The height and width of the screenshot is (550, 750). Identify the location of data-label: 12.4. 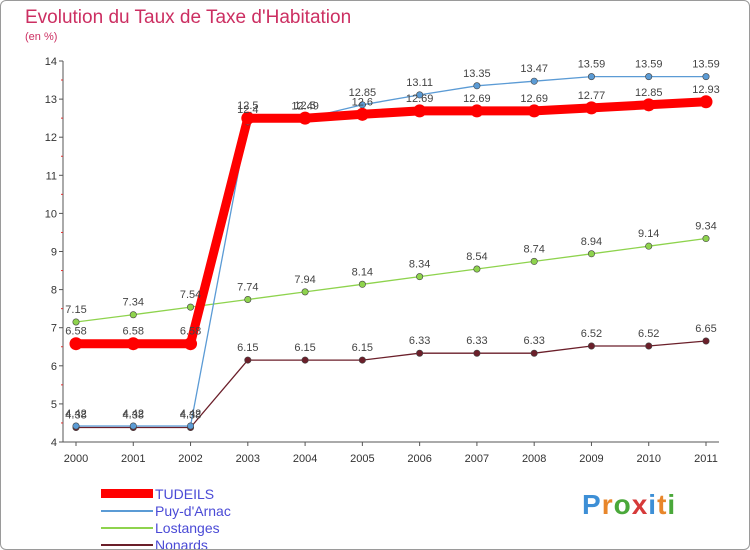
(247, 110).